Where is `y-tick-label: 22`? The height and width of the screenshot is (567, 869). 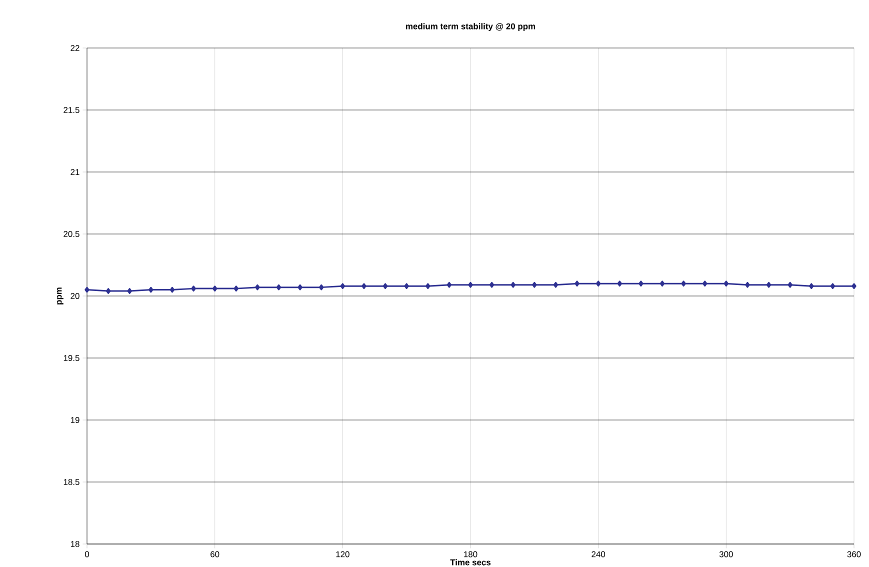 y-tick-label: 22 is located at coordinates (75, 48).